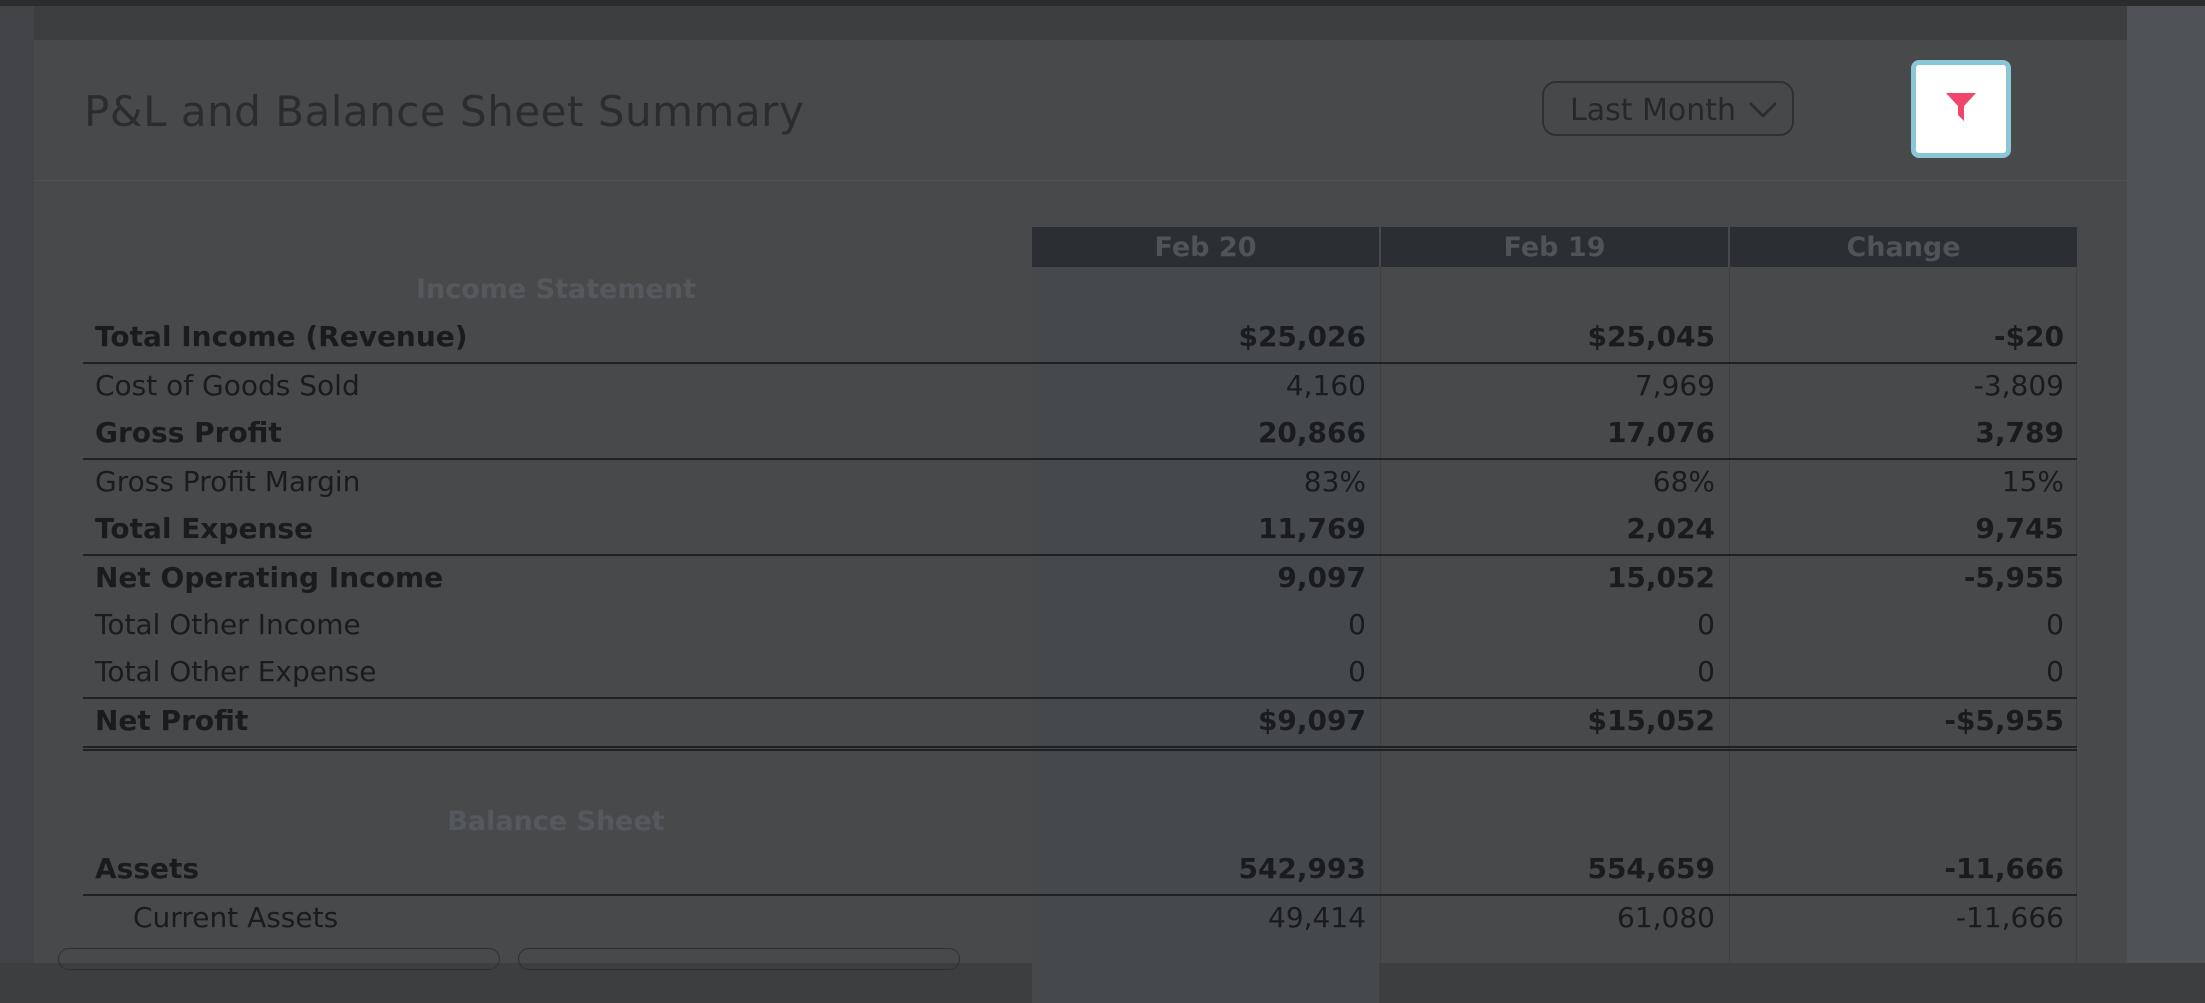 The image size is (2205, 1003). Describe the element at coordinates (1763, 110) in the screenshot. I see `chevron-down-icon` at that location.